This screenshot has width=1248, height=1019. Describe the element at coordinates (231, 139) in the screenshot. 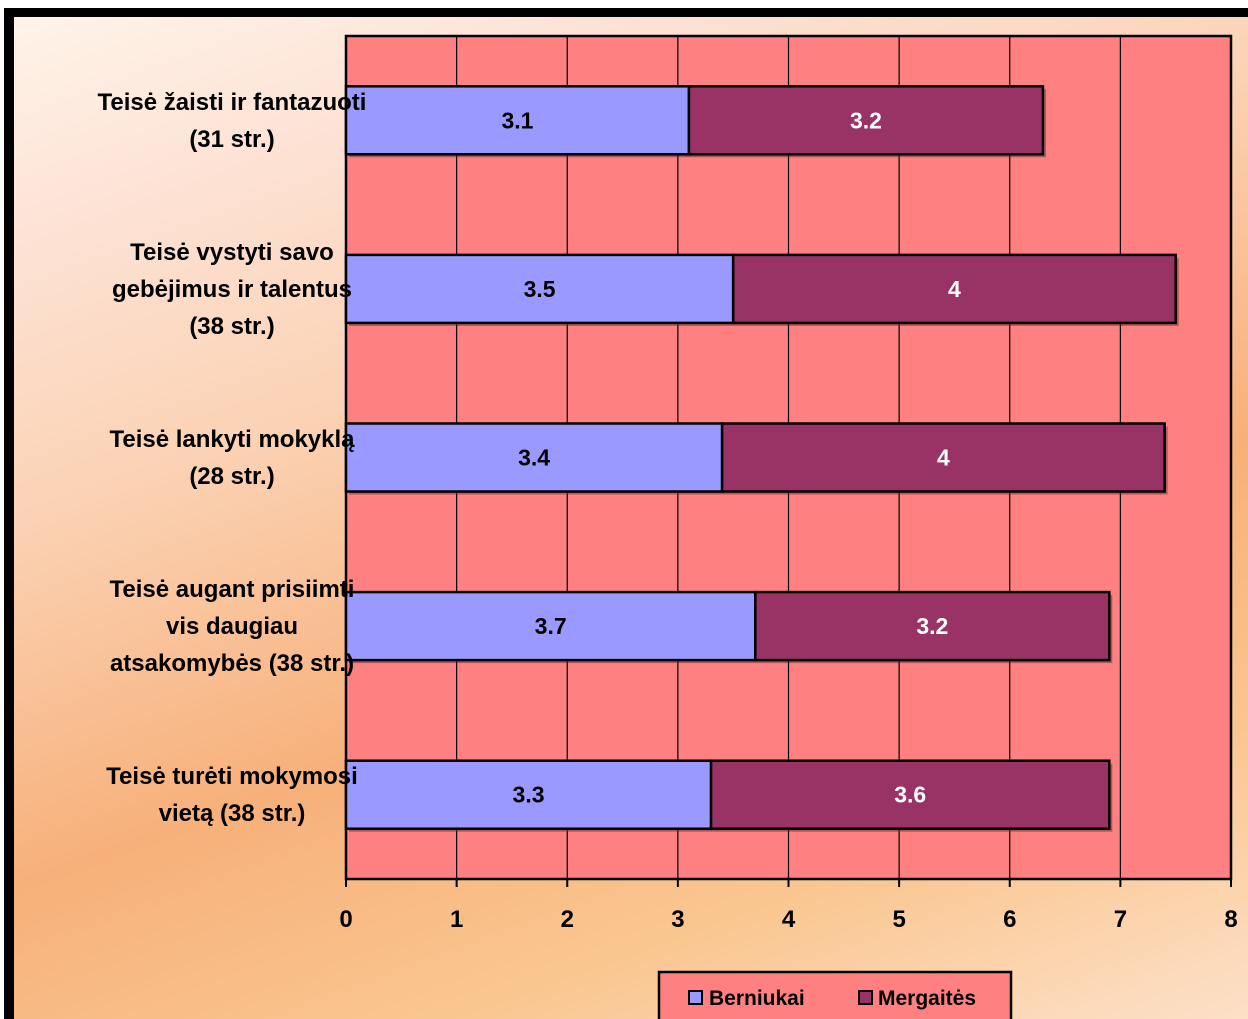

I see `category-label: (31 str.)` at that location.